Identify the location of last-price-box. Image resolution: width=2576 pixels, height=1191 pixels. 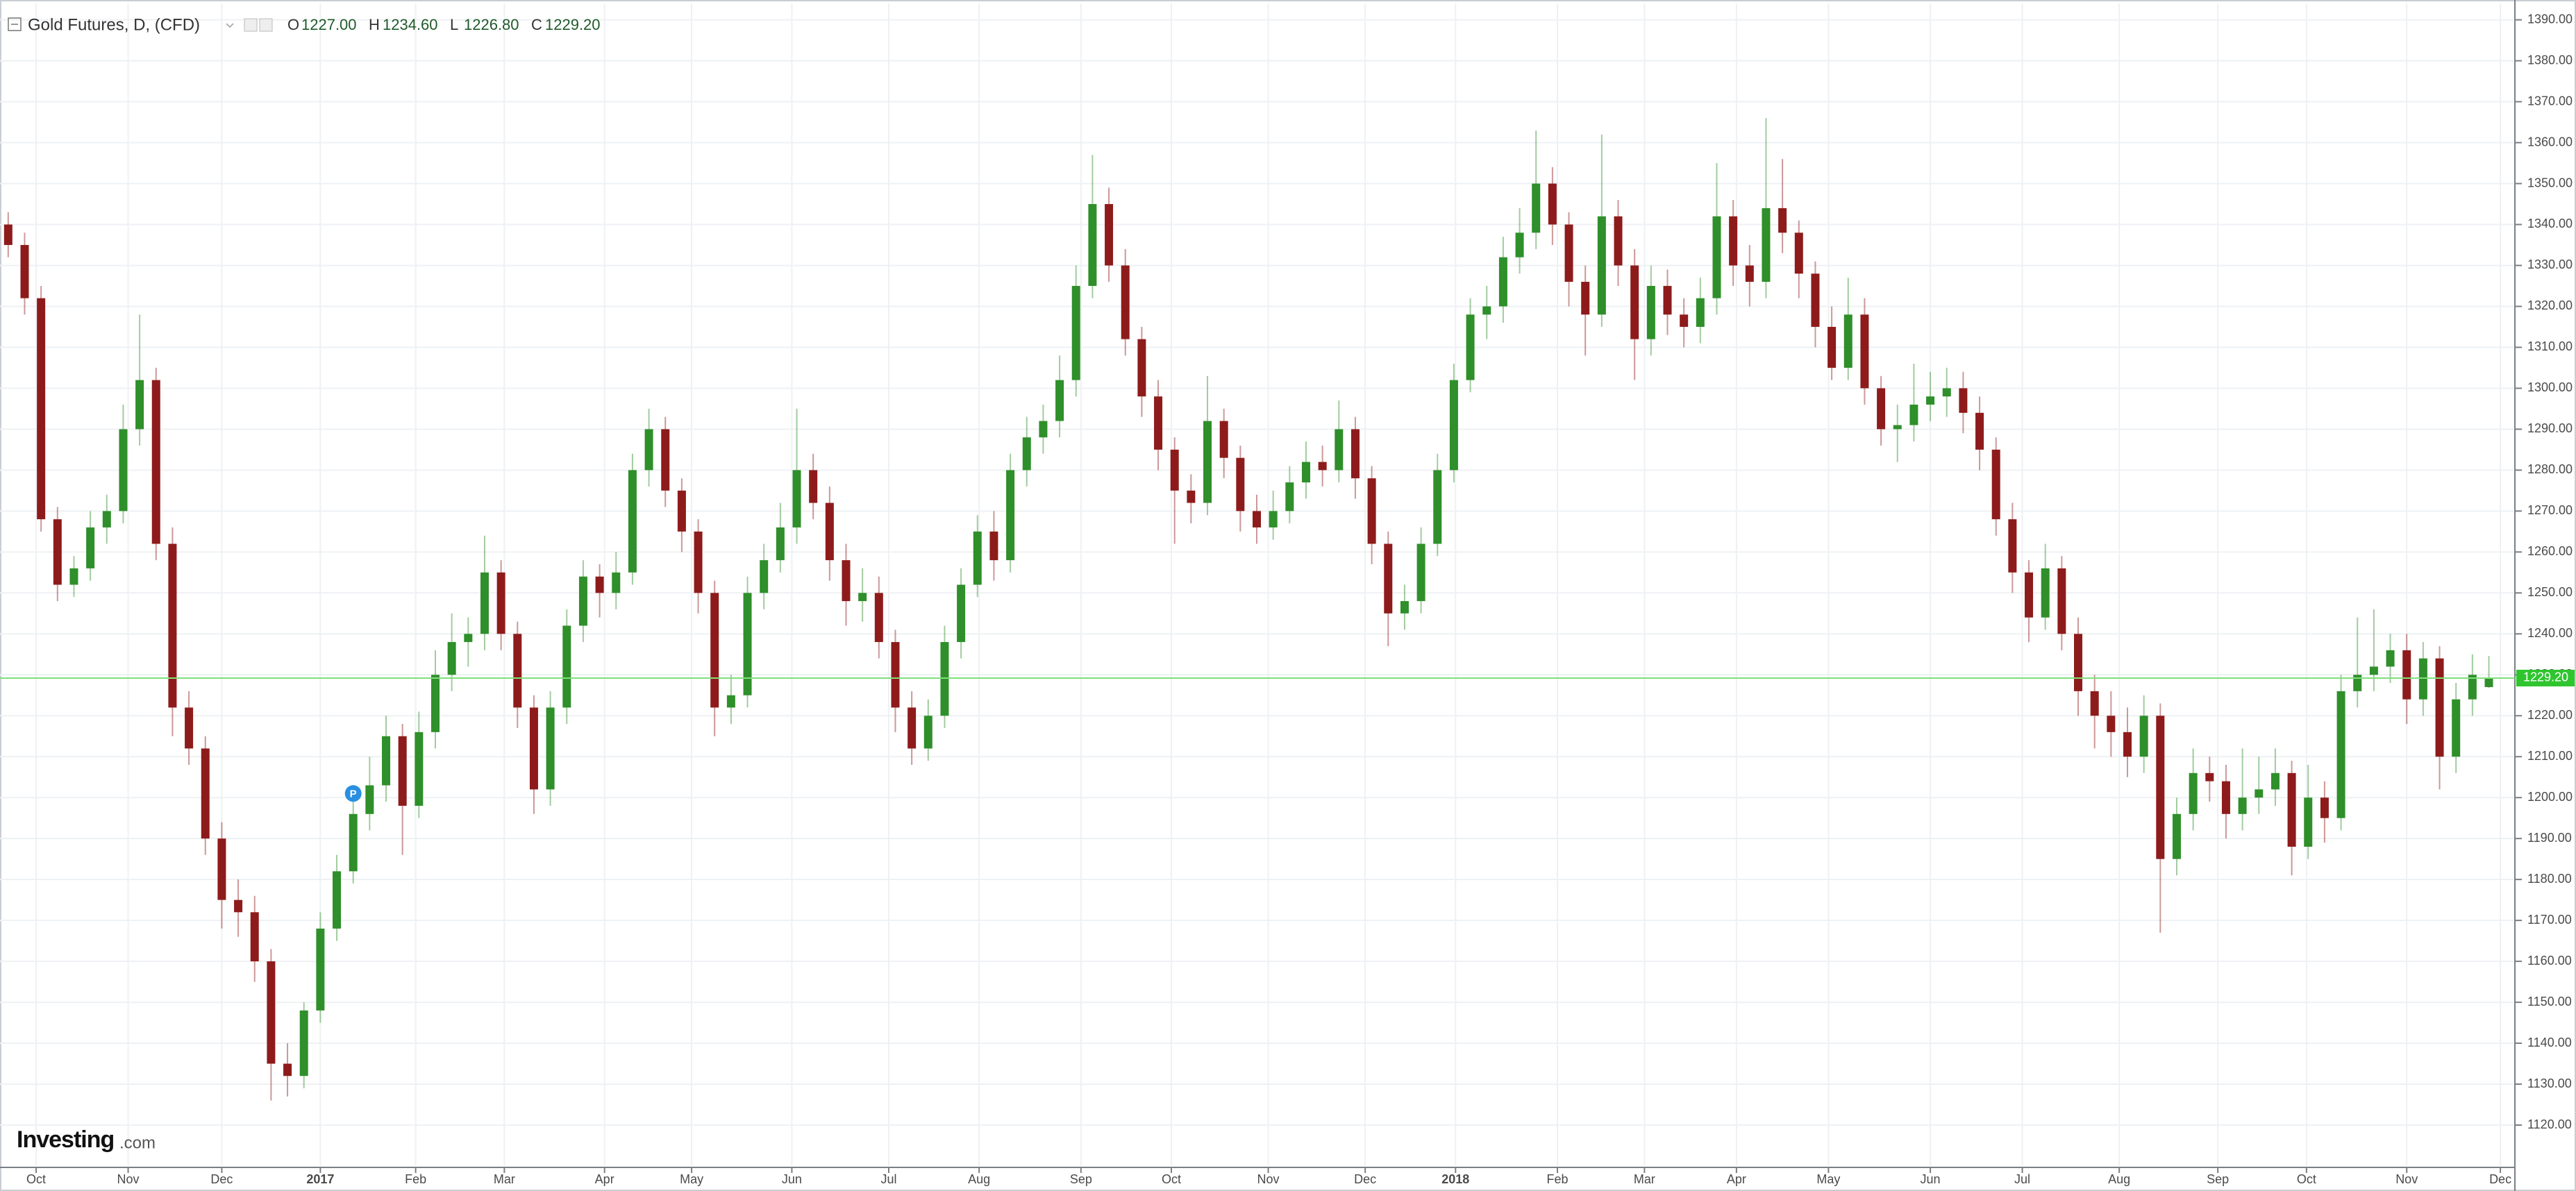
(2545, 677).